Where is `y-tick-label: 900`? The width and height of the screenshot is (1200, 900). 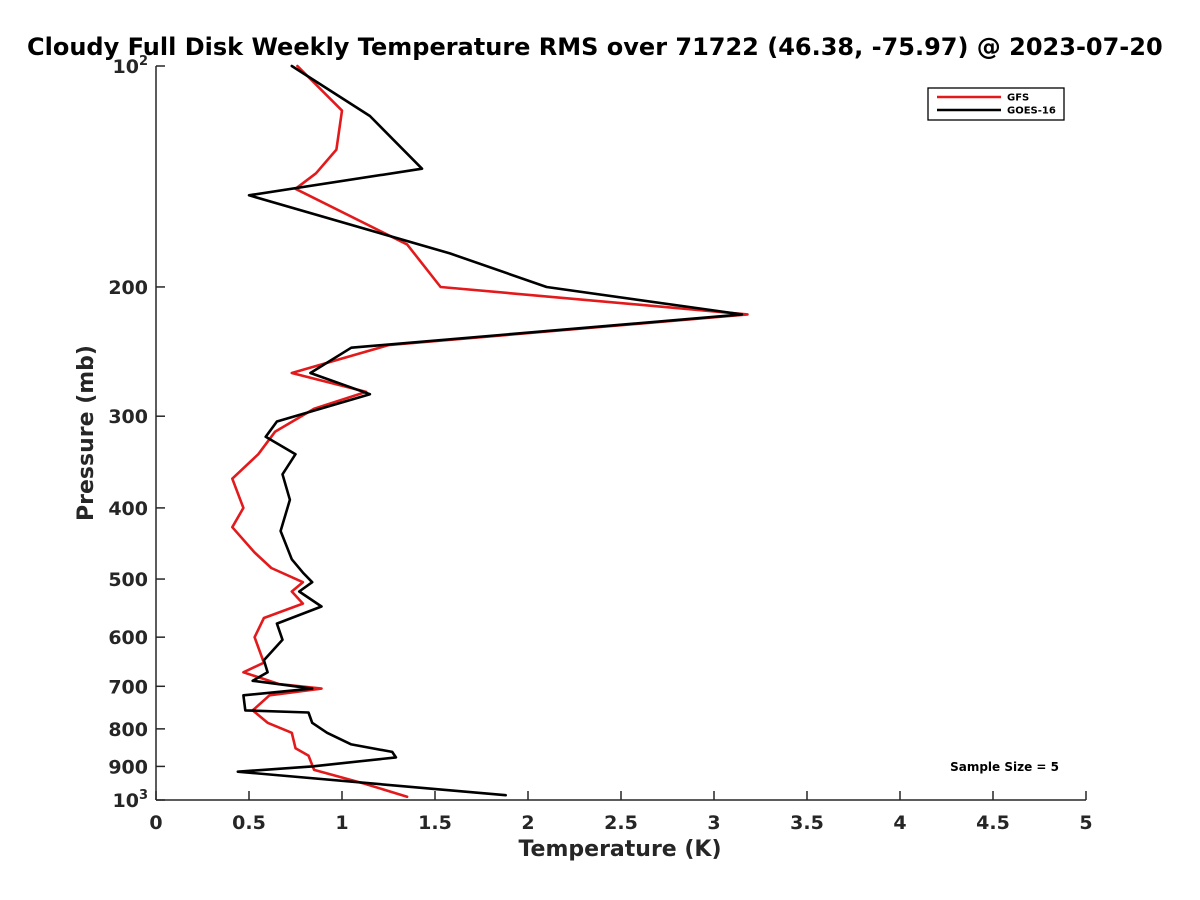 y-tick-label: 900 is located at coordinates (128, 767).